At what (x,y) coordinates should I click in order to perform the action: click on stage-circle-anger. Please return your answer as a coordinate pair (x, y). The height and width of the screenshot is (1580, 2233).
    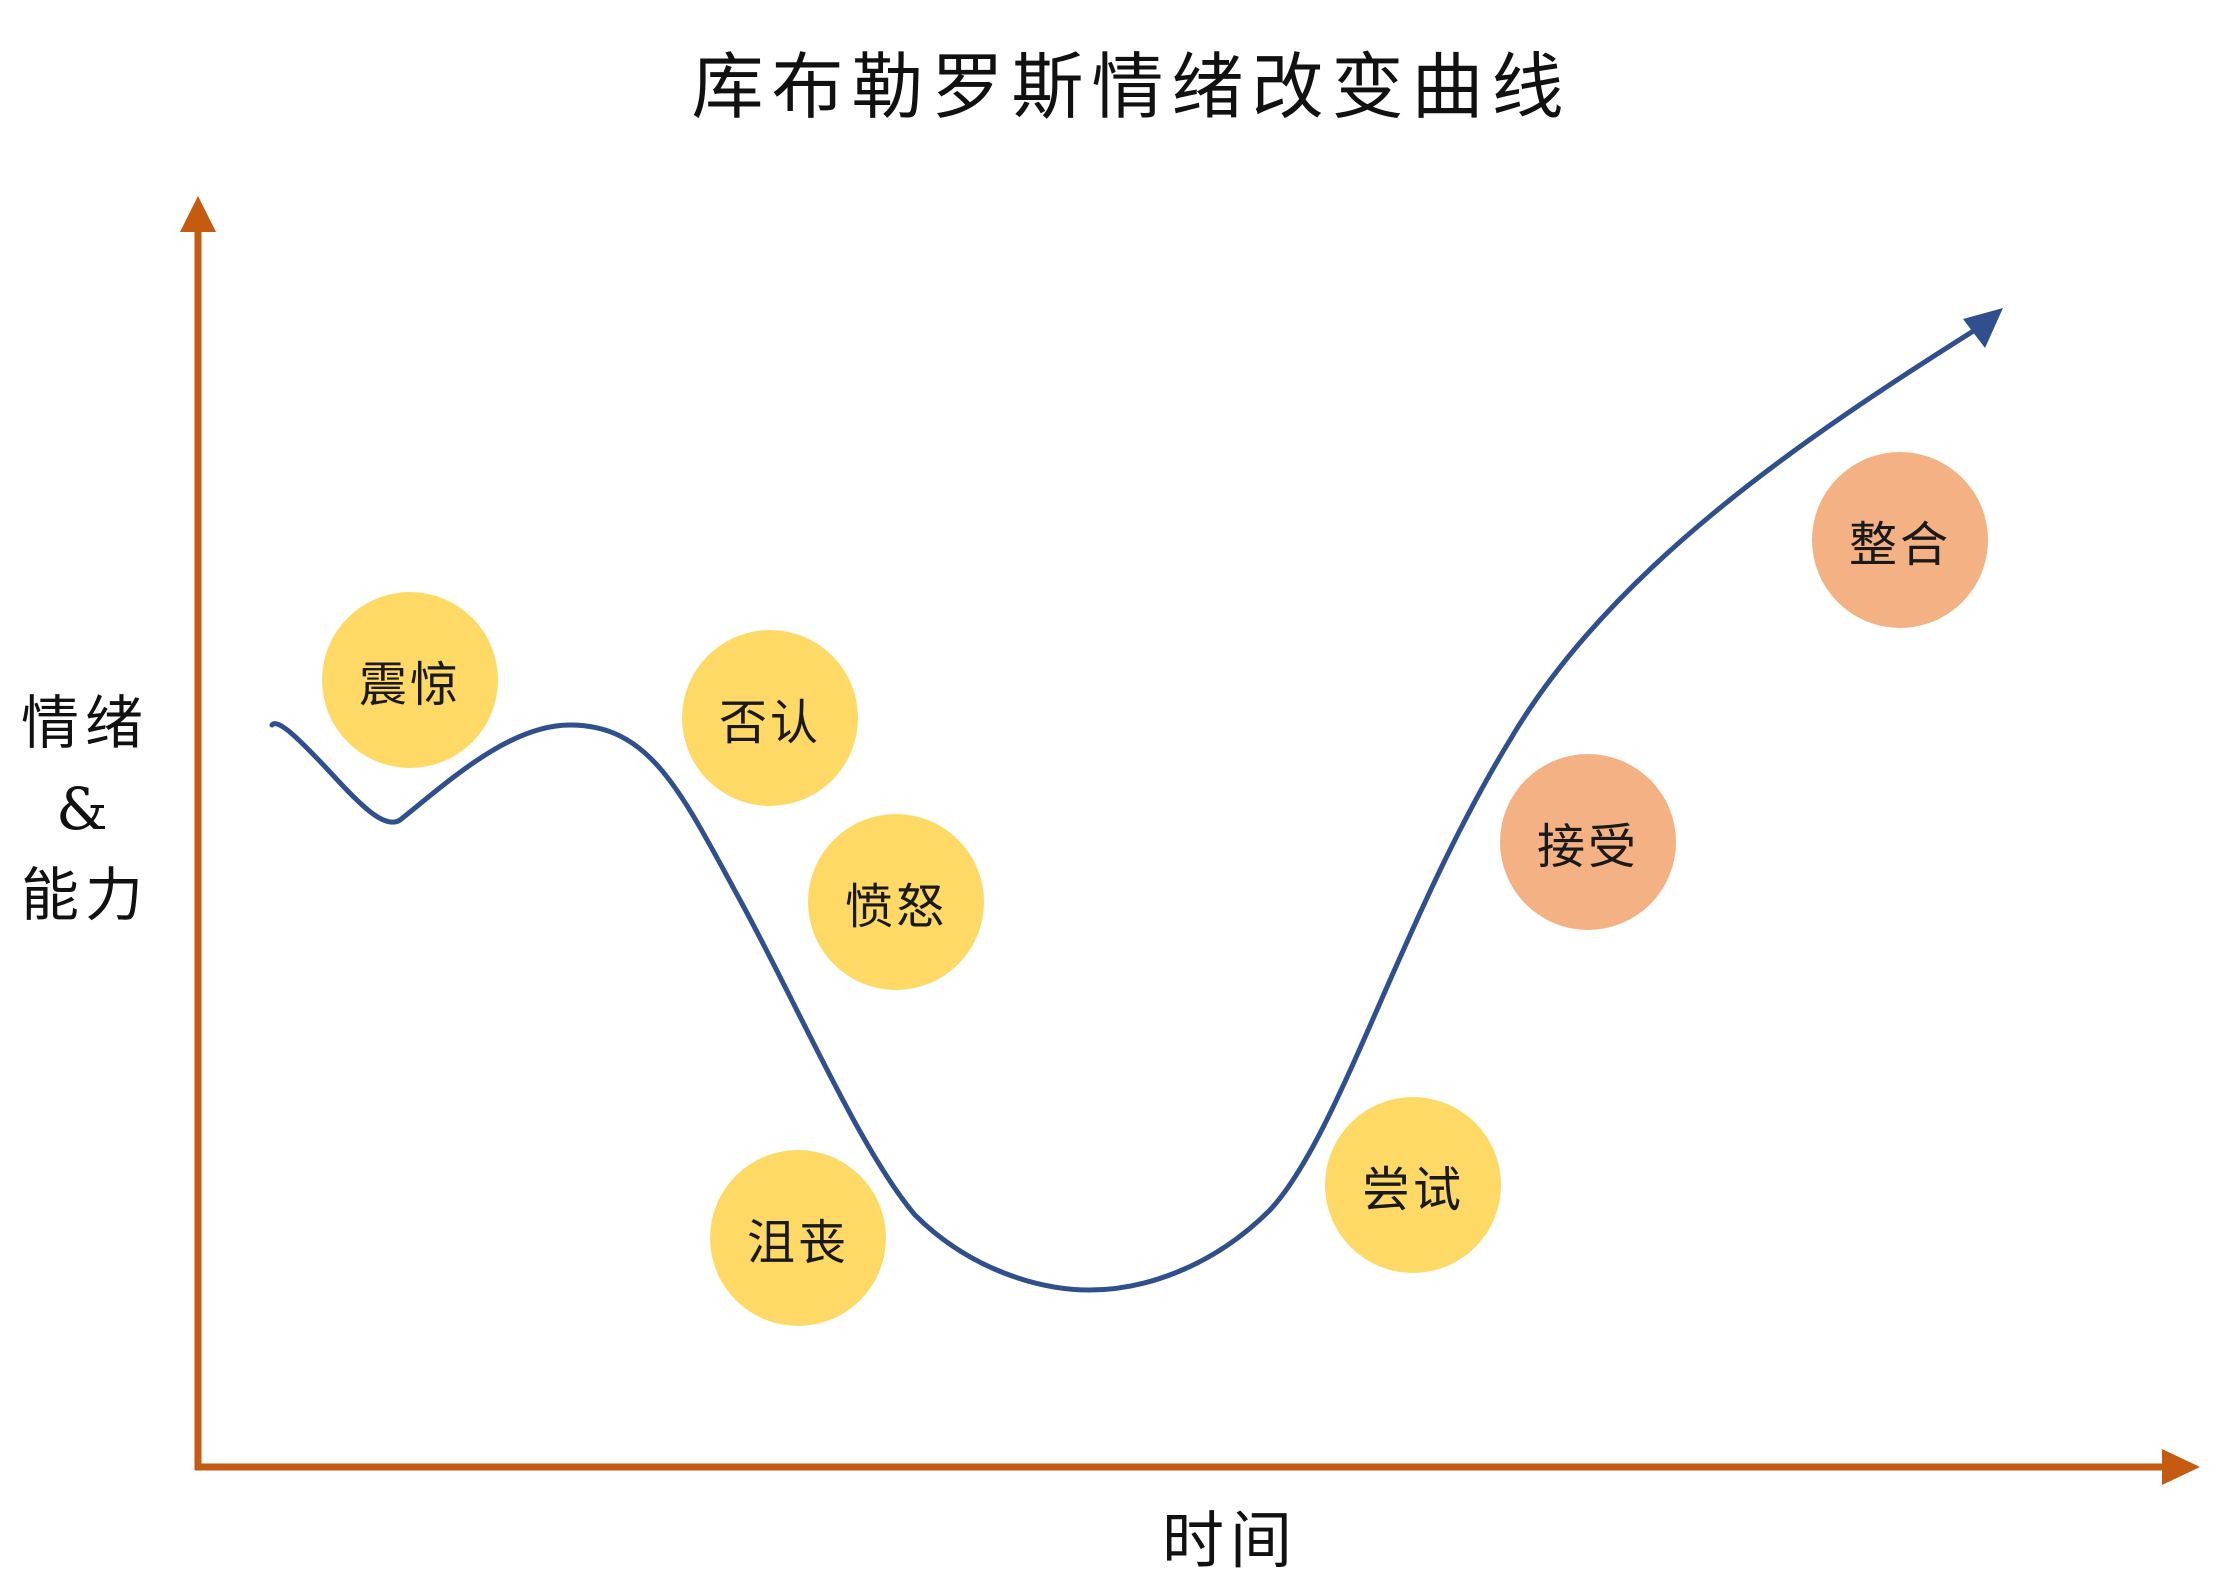
    Looking at the image, I should click on (896, 902).